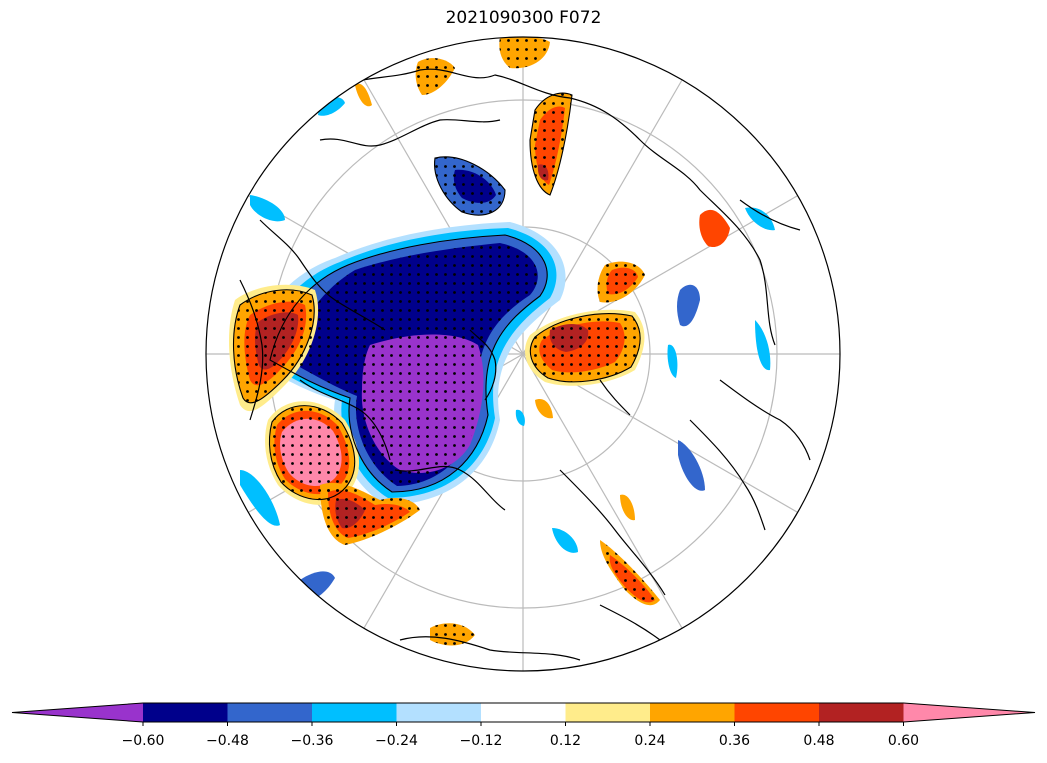  What do you see at coordinates (903, 741) in the screenshot?
I see `colorbar-tick-label: 0.60` at bounding box center [903, 741].